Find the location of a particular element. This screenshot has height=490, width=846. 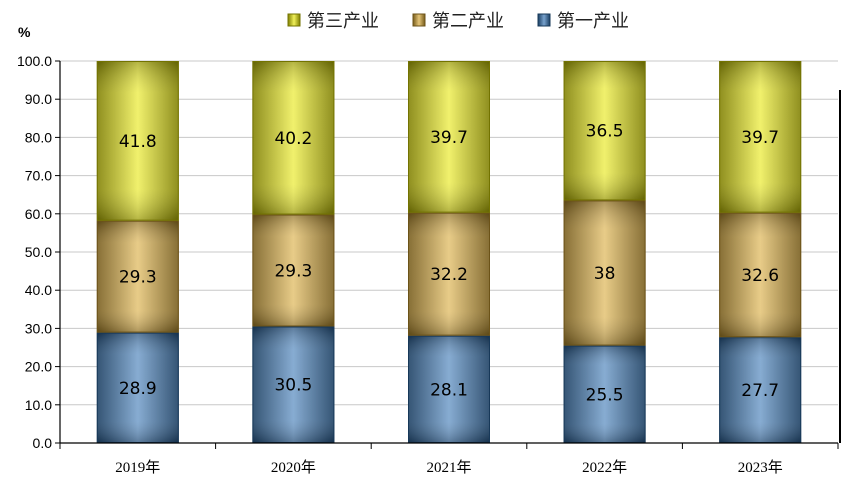

y-tick-label: 100.0 is located at coordinates (34, 61).